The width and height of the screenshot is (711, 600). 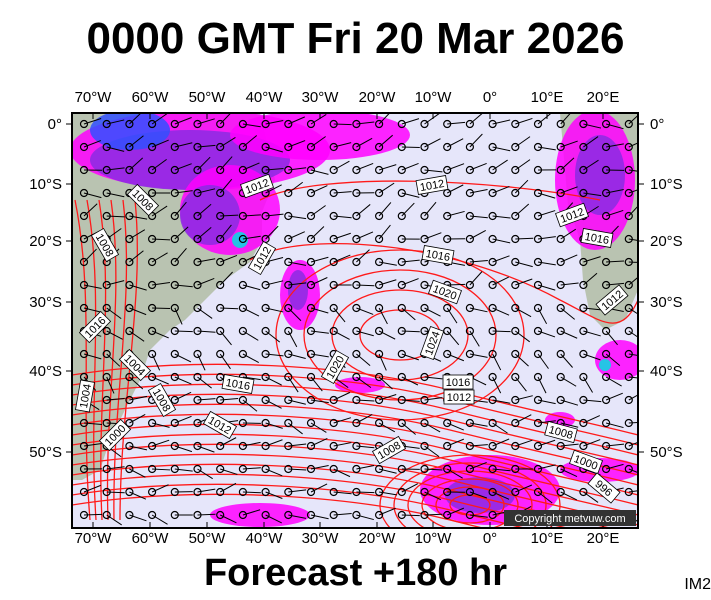 I want to click on lat-tick-label: 40°S, so click(x=45, y=371).